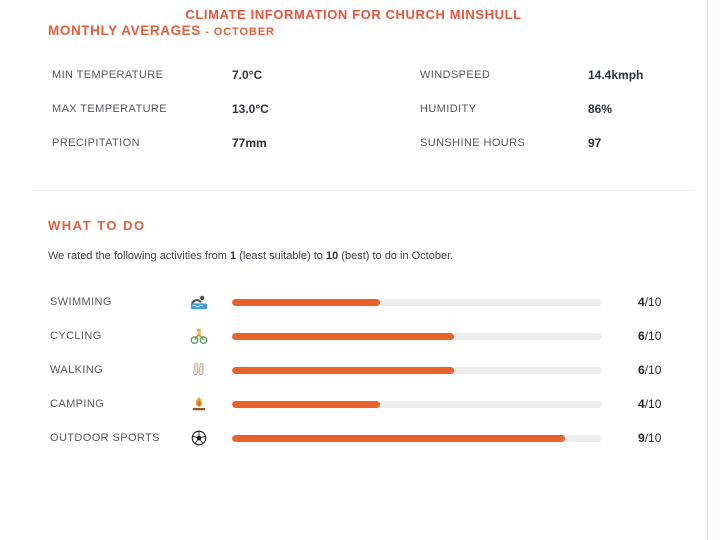  I want to click on activity-row-swimming: SWIMMING 4/10, so click(374, 302).